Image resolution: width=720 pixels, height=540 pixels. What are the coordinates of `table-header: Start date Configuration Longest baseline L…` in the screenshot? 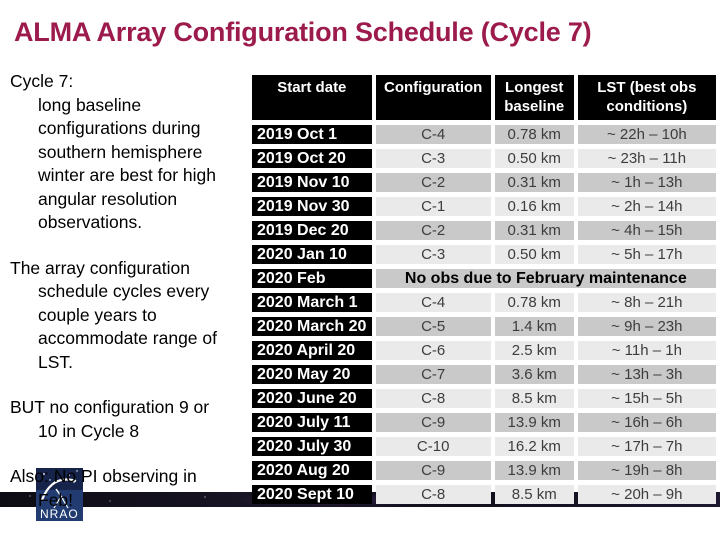 It's located at (484, 97).